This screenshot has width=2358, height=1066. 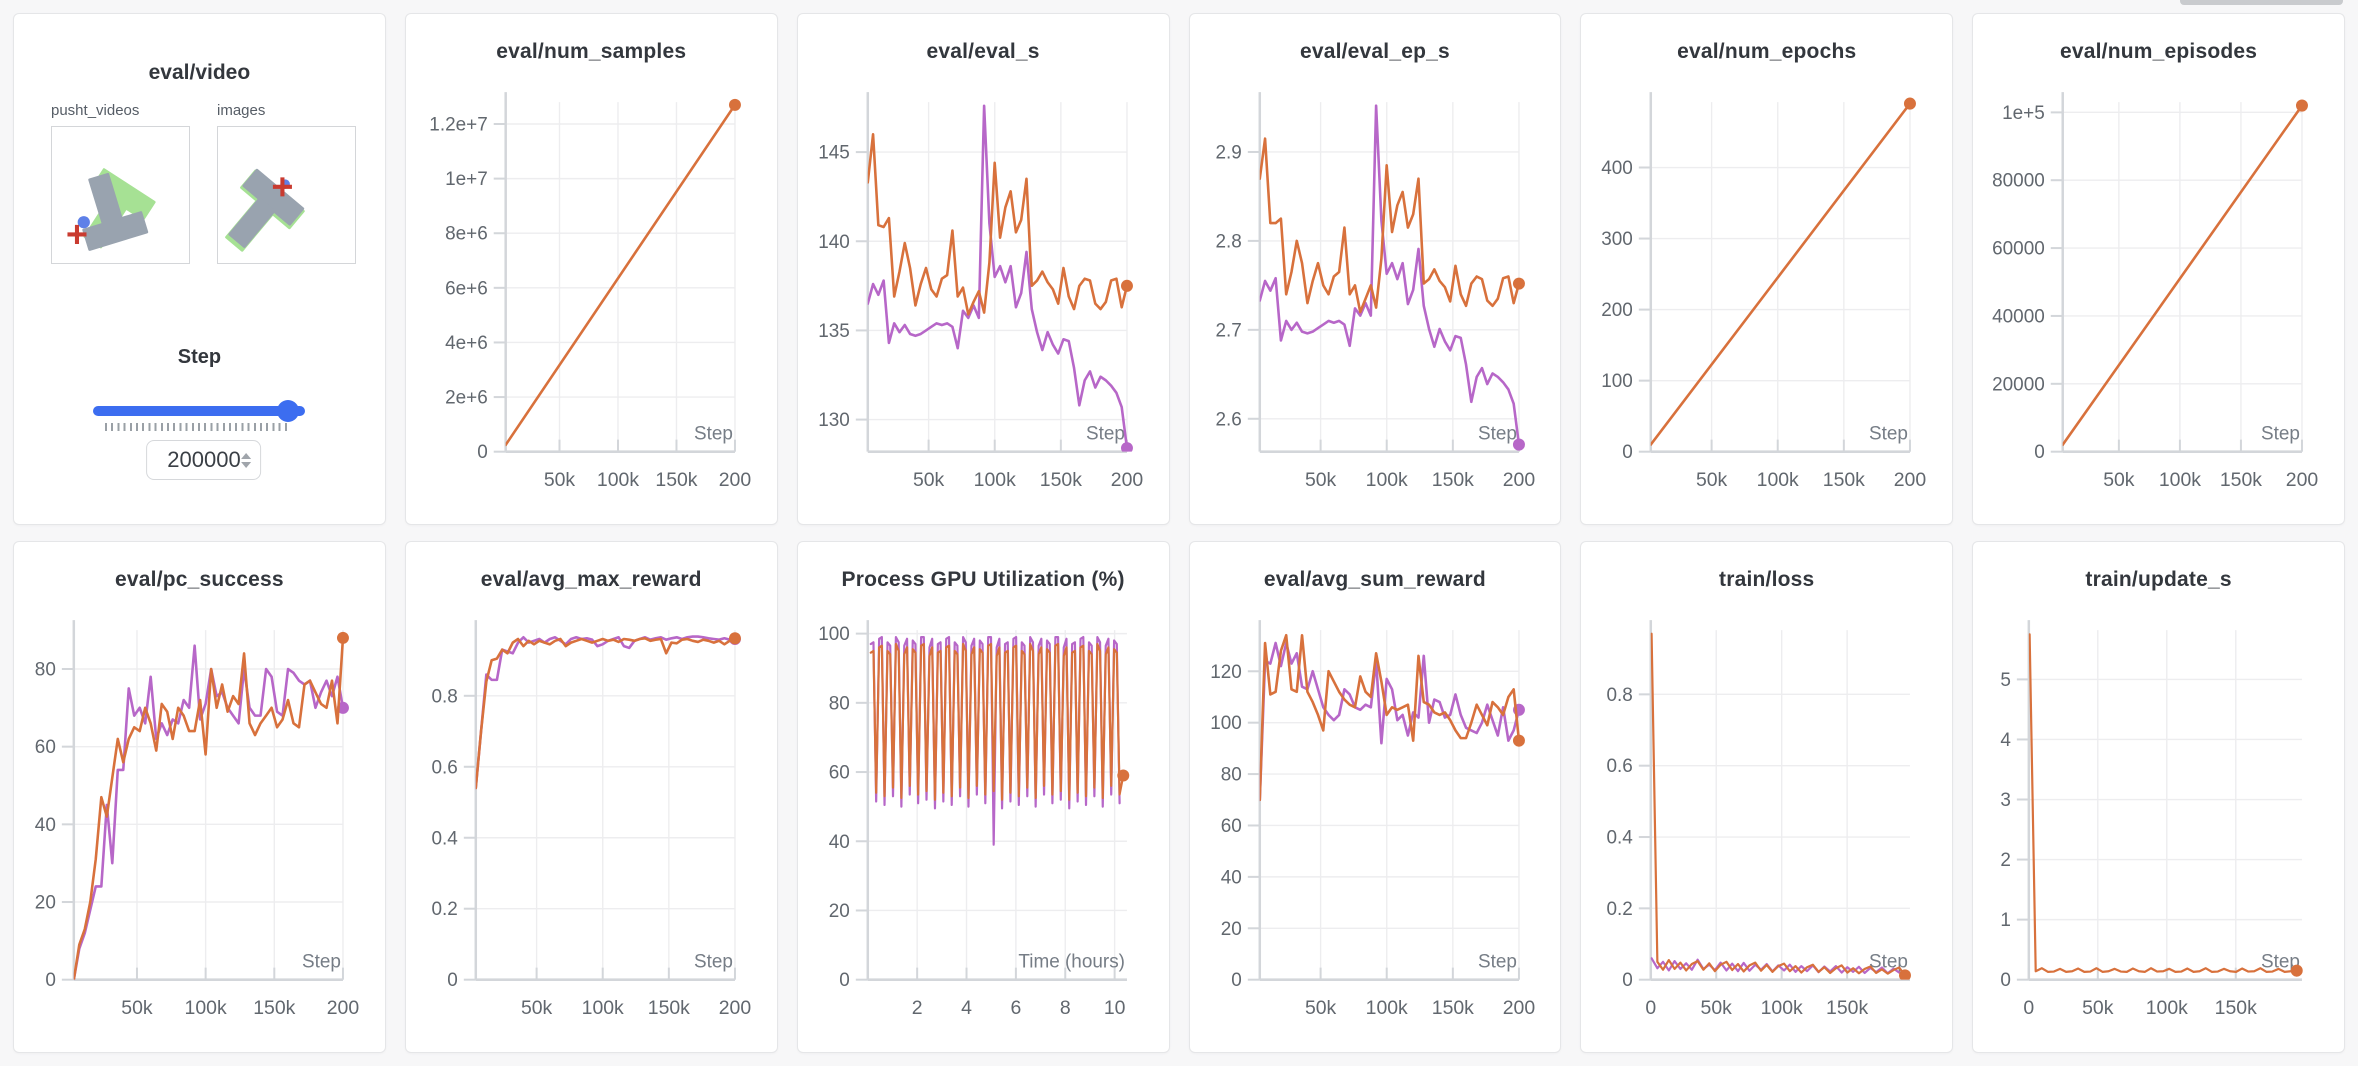 I want to click on chart-title: train/update_s, so click(x=2158, y=579).